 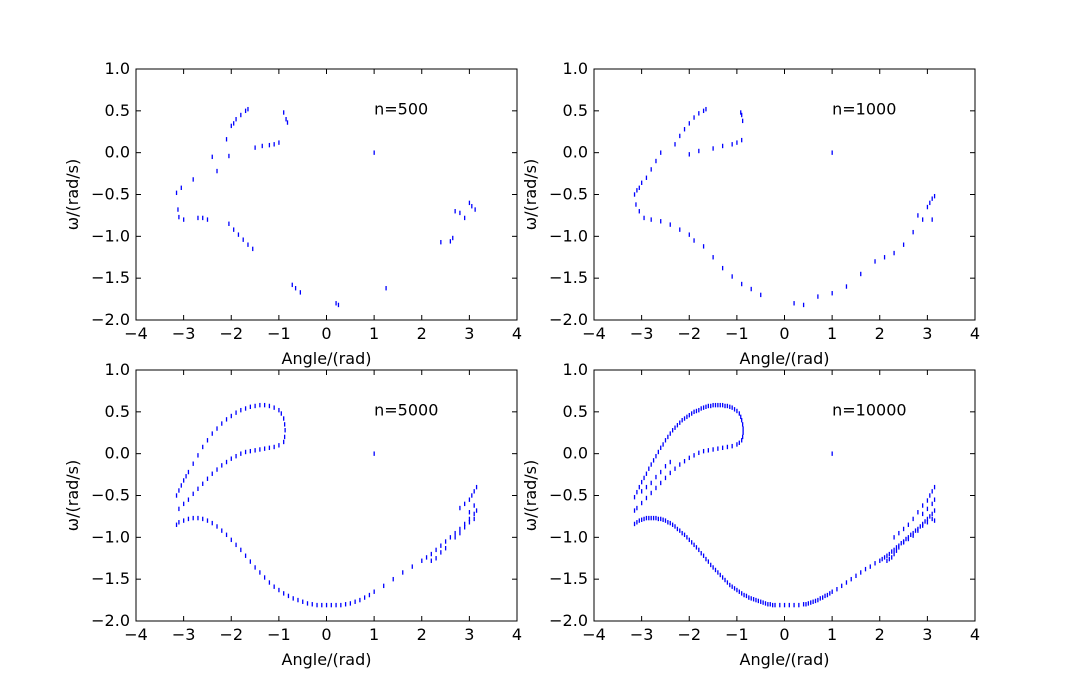 What do you see at coordinates (110, 194) in the screenshot?
I see `y-tick-label: −0.5` at bounding box center [110, 194].